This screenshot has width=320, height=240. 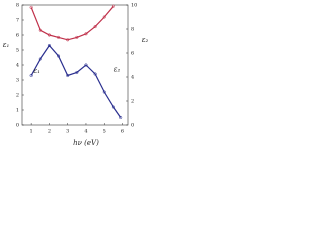 I want to click on y-axis-label: ε₁, so click(x=6, y=45).